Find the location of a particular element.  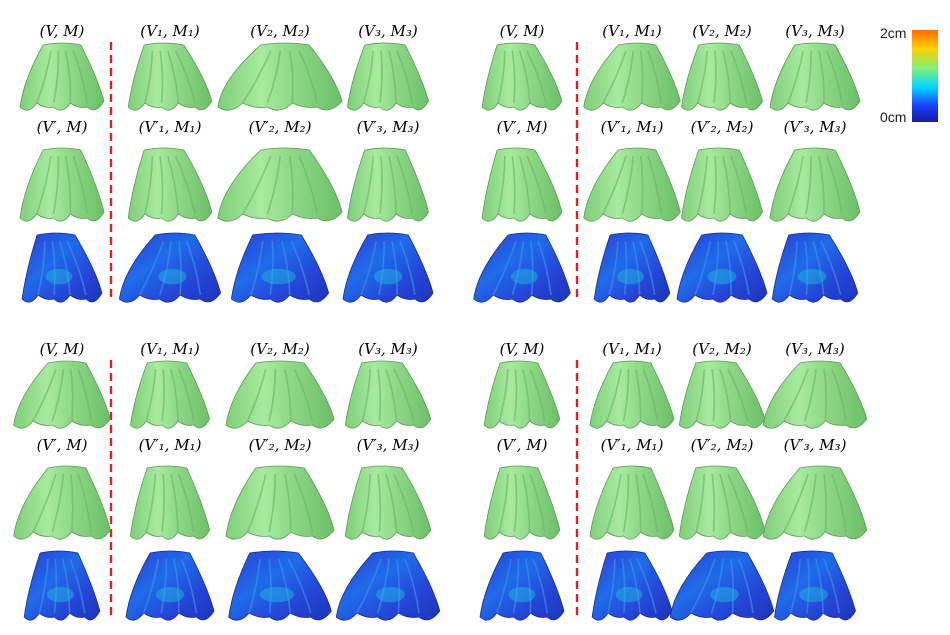

colorbar-gradient is located at coordinates (925, 76).